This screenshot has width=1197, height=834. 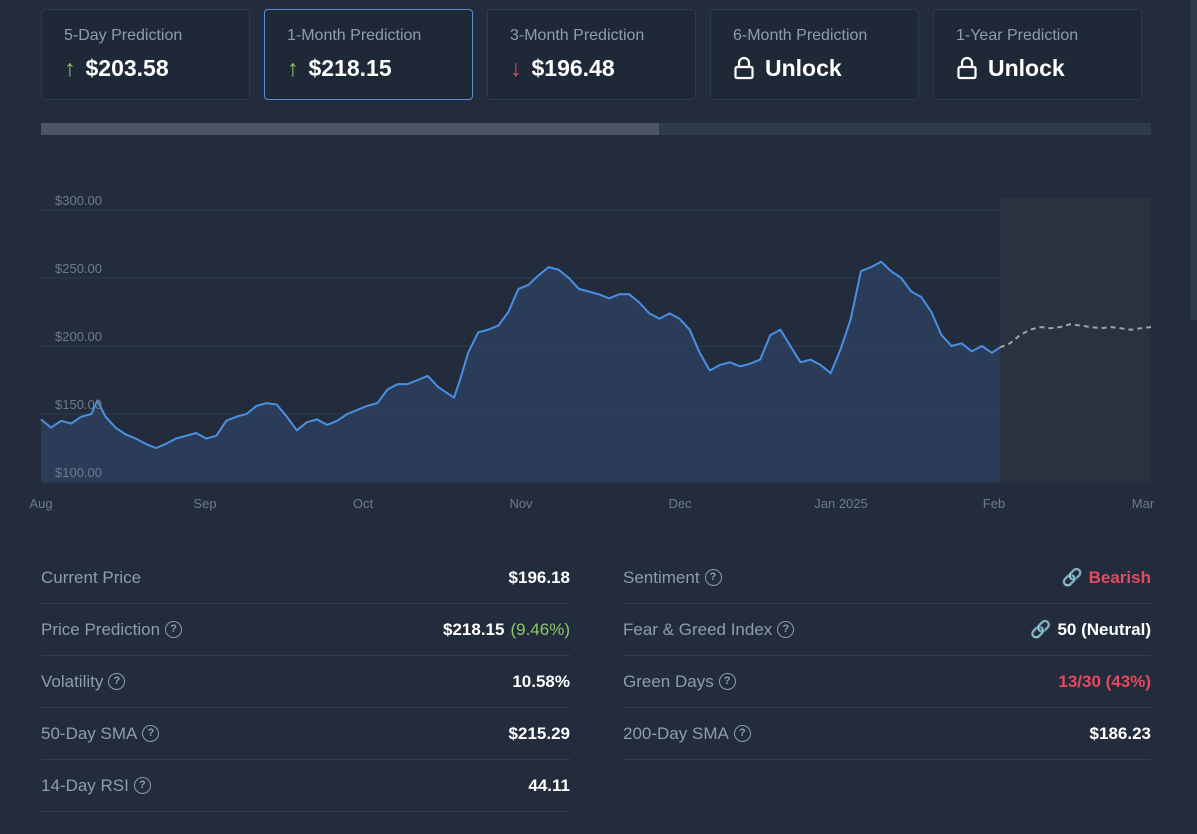 I want to click on stat-label: Current Price, so click(x=91, y=578).